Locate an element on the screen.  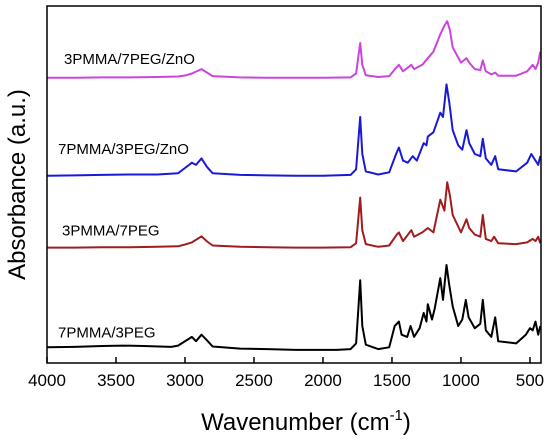
y-axis-title: Absorbance (a.u.) is located at coordinates (17, 184).